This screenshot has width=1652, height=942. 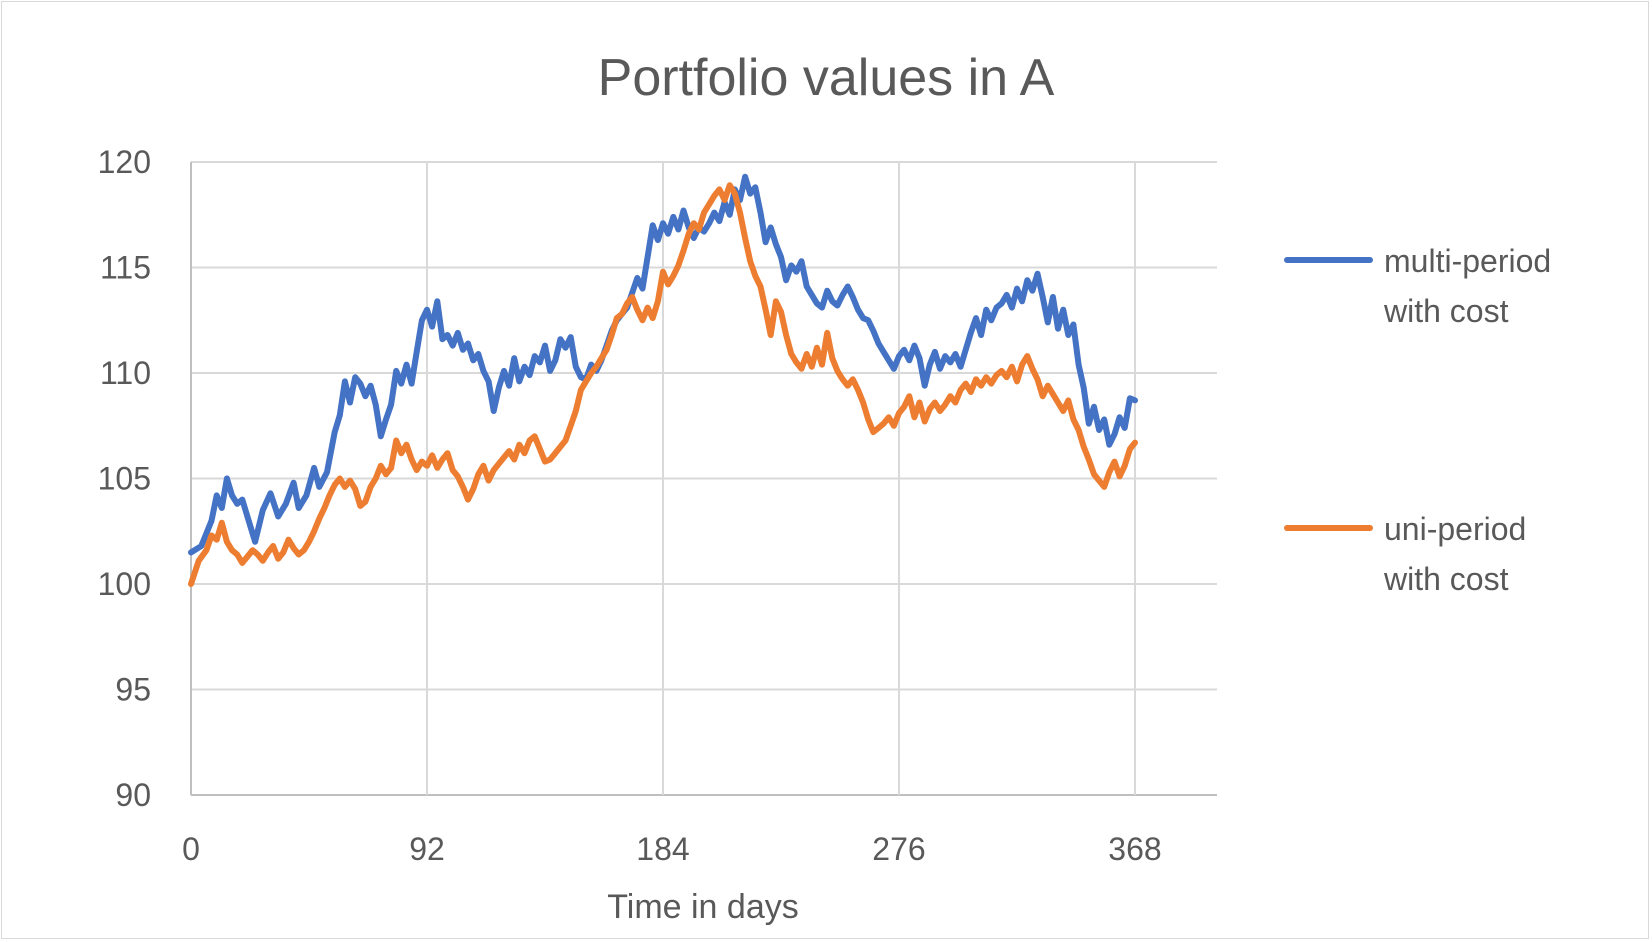 What do you see at coordinates (1455, 529) in the screenshot?
I see `legend-label: uni-period` at bounding box center [1455, 529].